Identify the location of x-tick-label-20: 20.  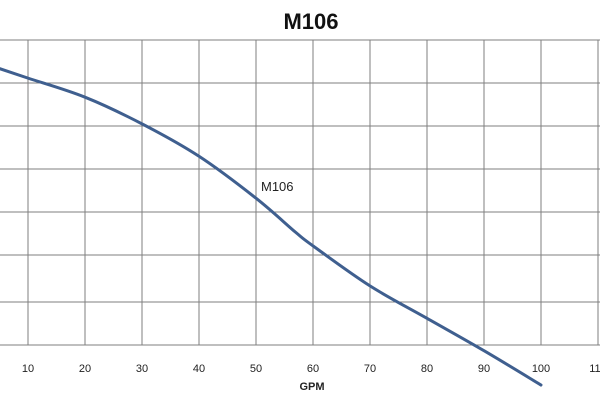
(85, 369).